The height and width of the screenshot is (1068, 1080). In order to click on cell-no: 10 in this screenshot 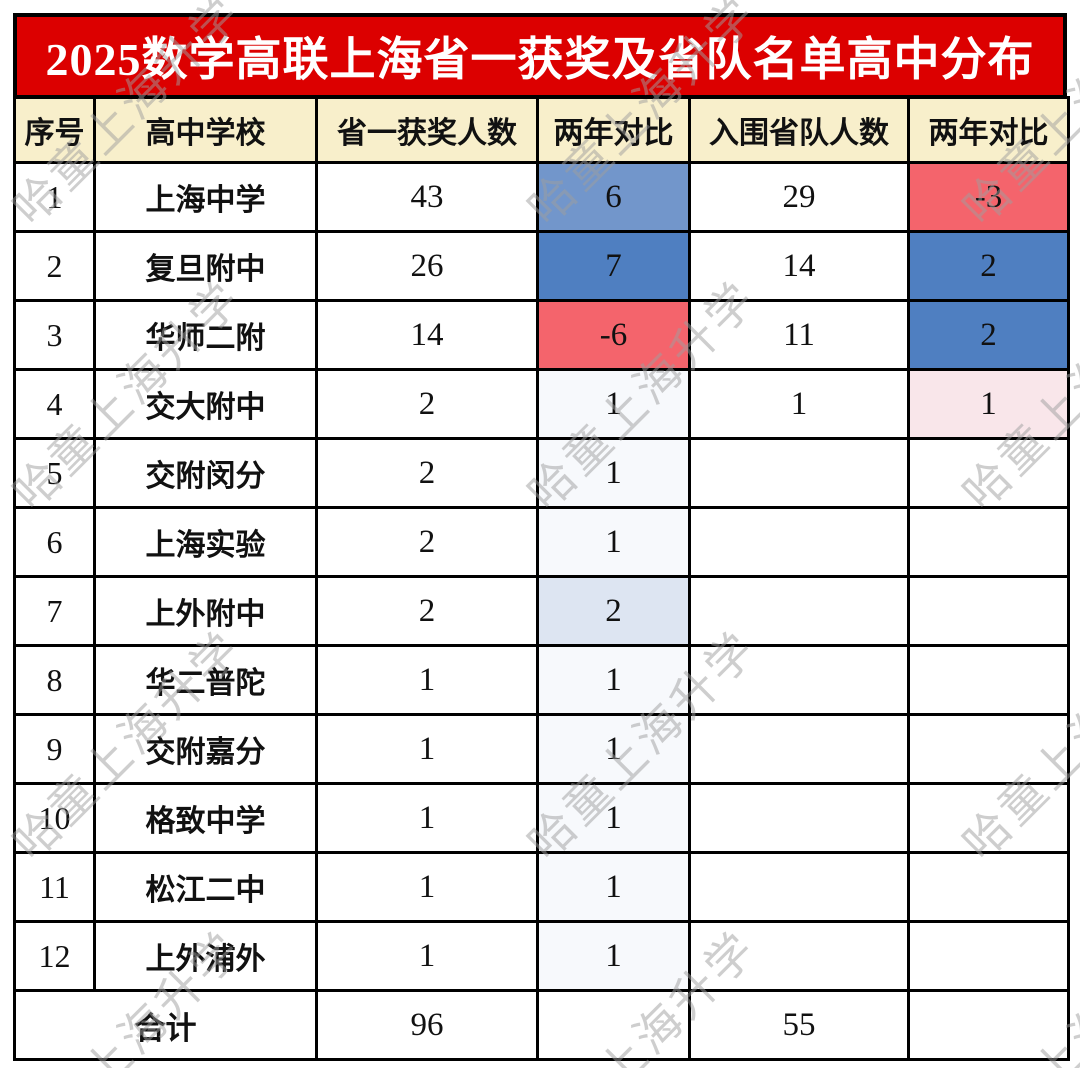, I will do `click(54, 818)`.